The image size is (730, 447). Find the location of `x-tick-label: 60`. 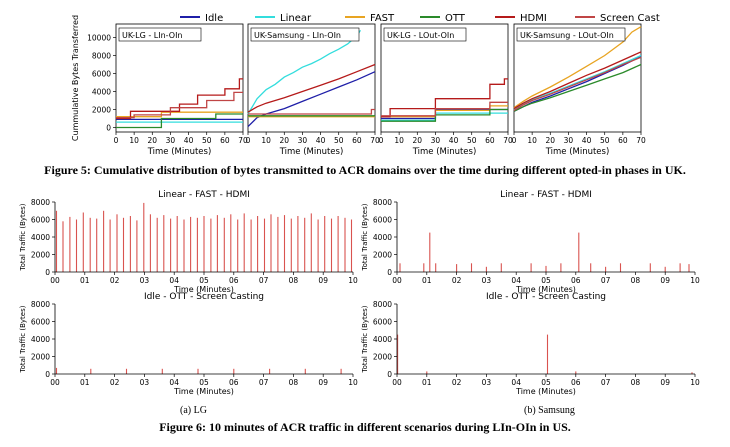

x-tick-label: 60 is located at coordinates (225, 140).